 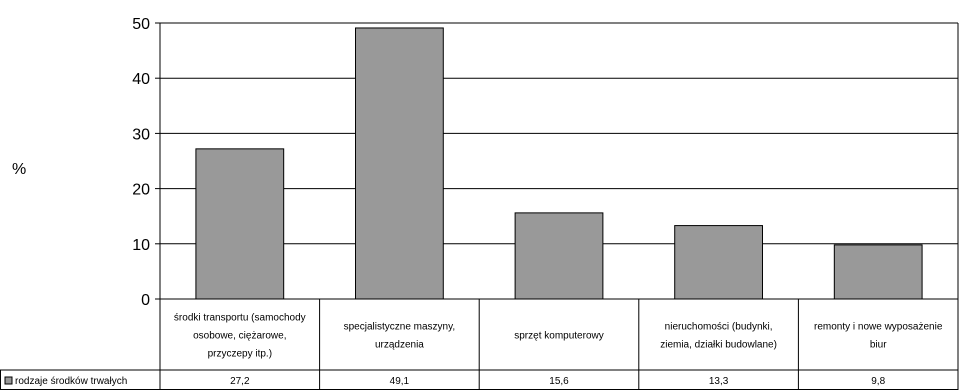 I want to click on category-label-line: przyczepy itp.), so click(x=240, y=354).